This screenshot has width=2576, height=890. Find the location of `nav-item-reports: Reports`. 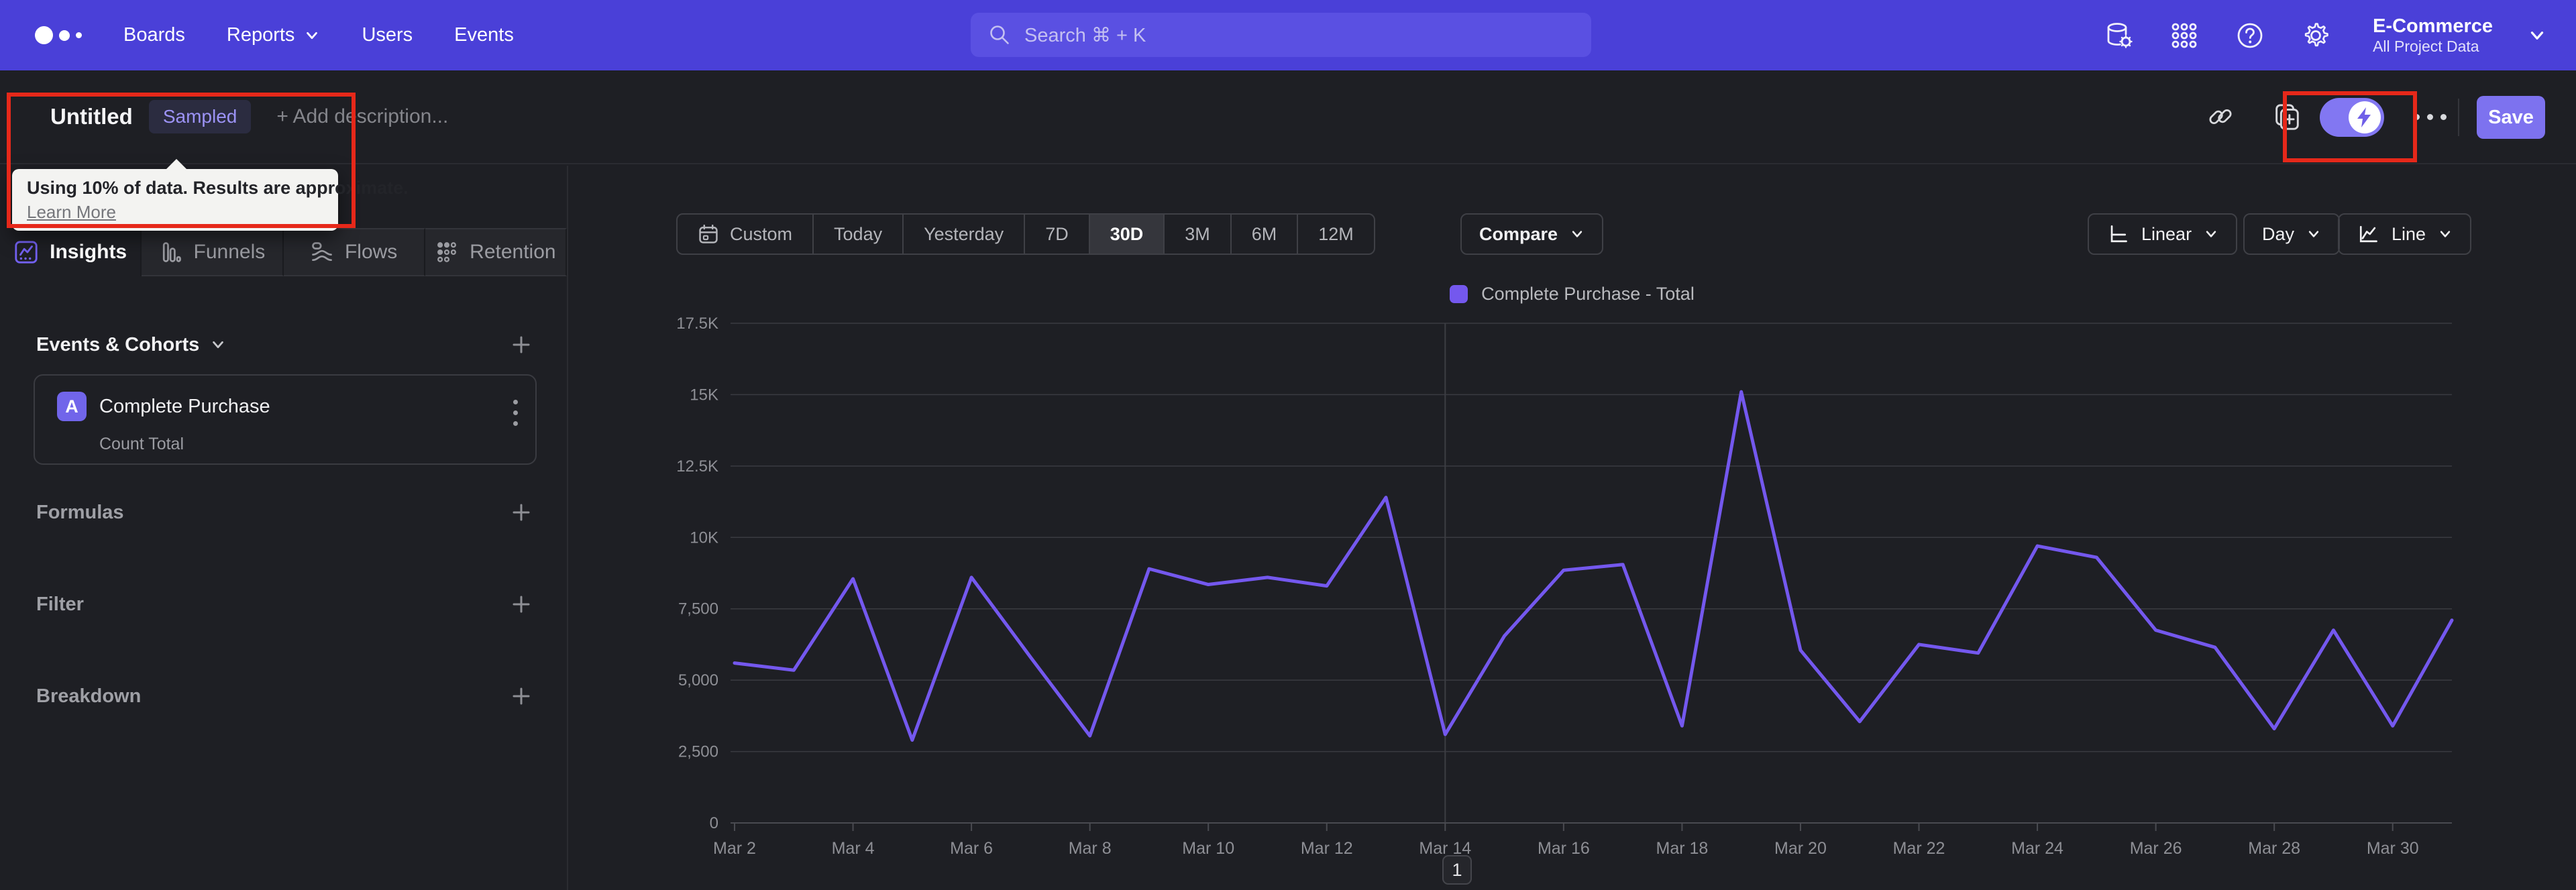

nav-item-reports: Reports is located at coordinates (274, 35).